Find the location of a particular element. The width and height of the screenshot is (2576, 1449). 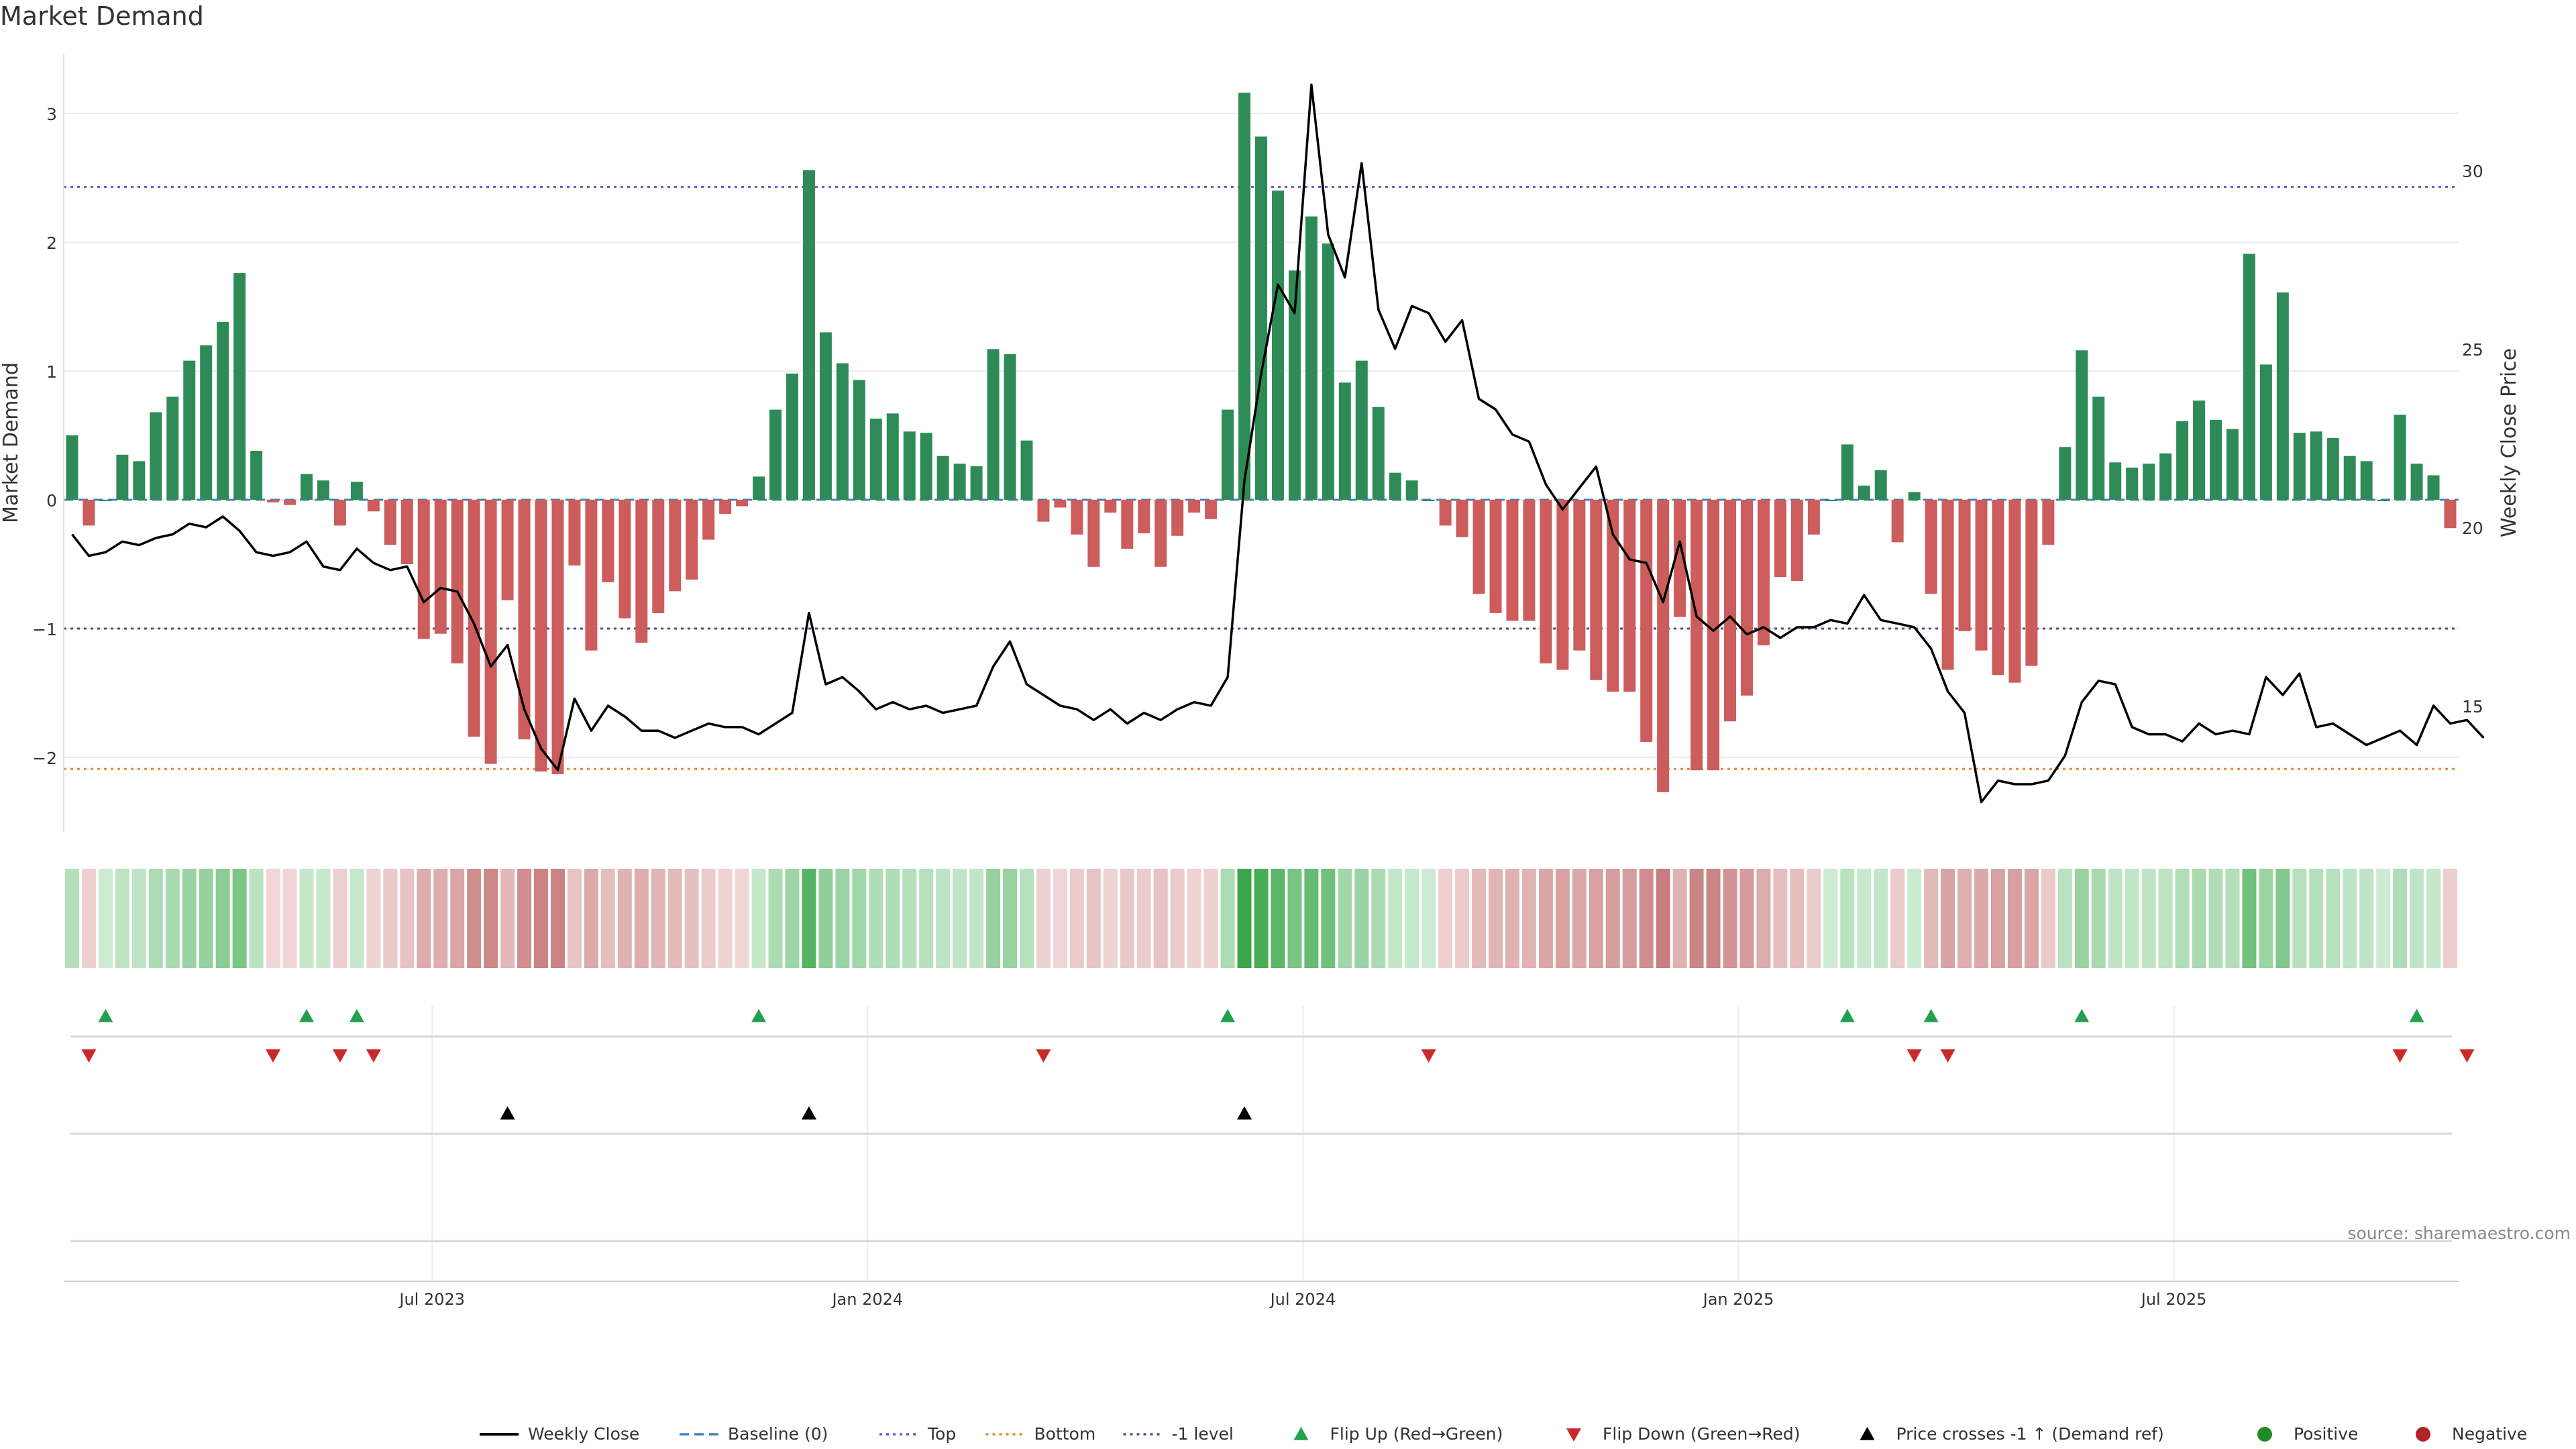

legend-item: Weekly Close is located at coordinates (559, 1434).